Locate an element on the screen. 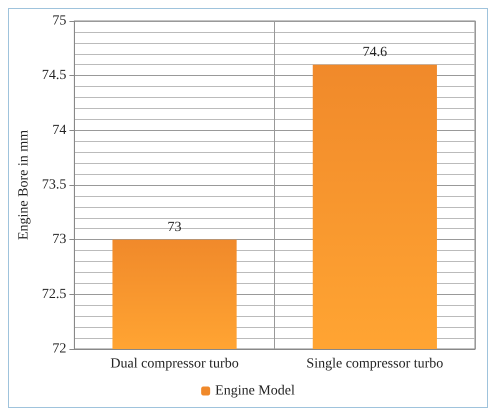 The width and height of the screenshot is (496, 416). x-tick-label: Single compressor turbo is located at coordinates (375, 364).